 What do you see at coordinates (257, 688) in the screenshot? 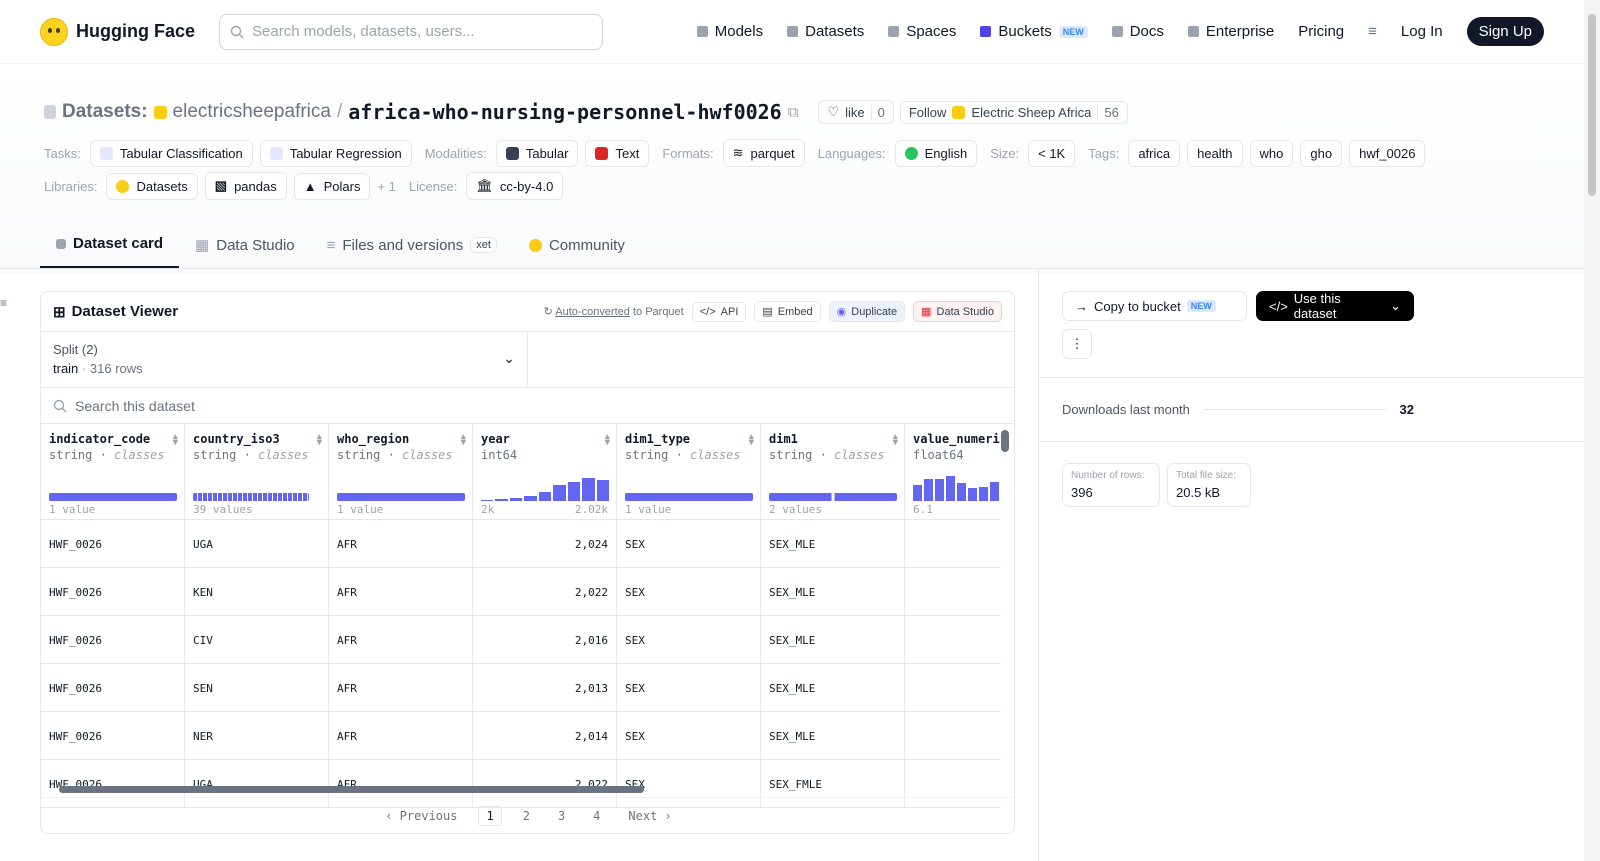
I see `table-cell: SEN` at bounding box center [257, 688].